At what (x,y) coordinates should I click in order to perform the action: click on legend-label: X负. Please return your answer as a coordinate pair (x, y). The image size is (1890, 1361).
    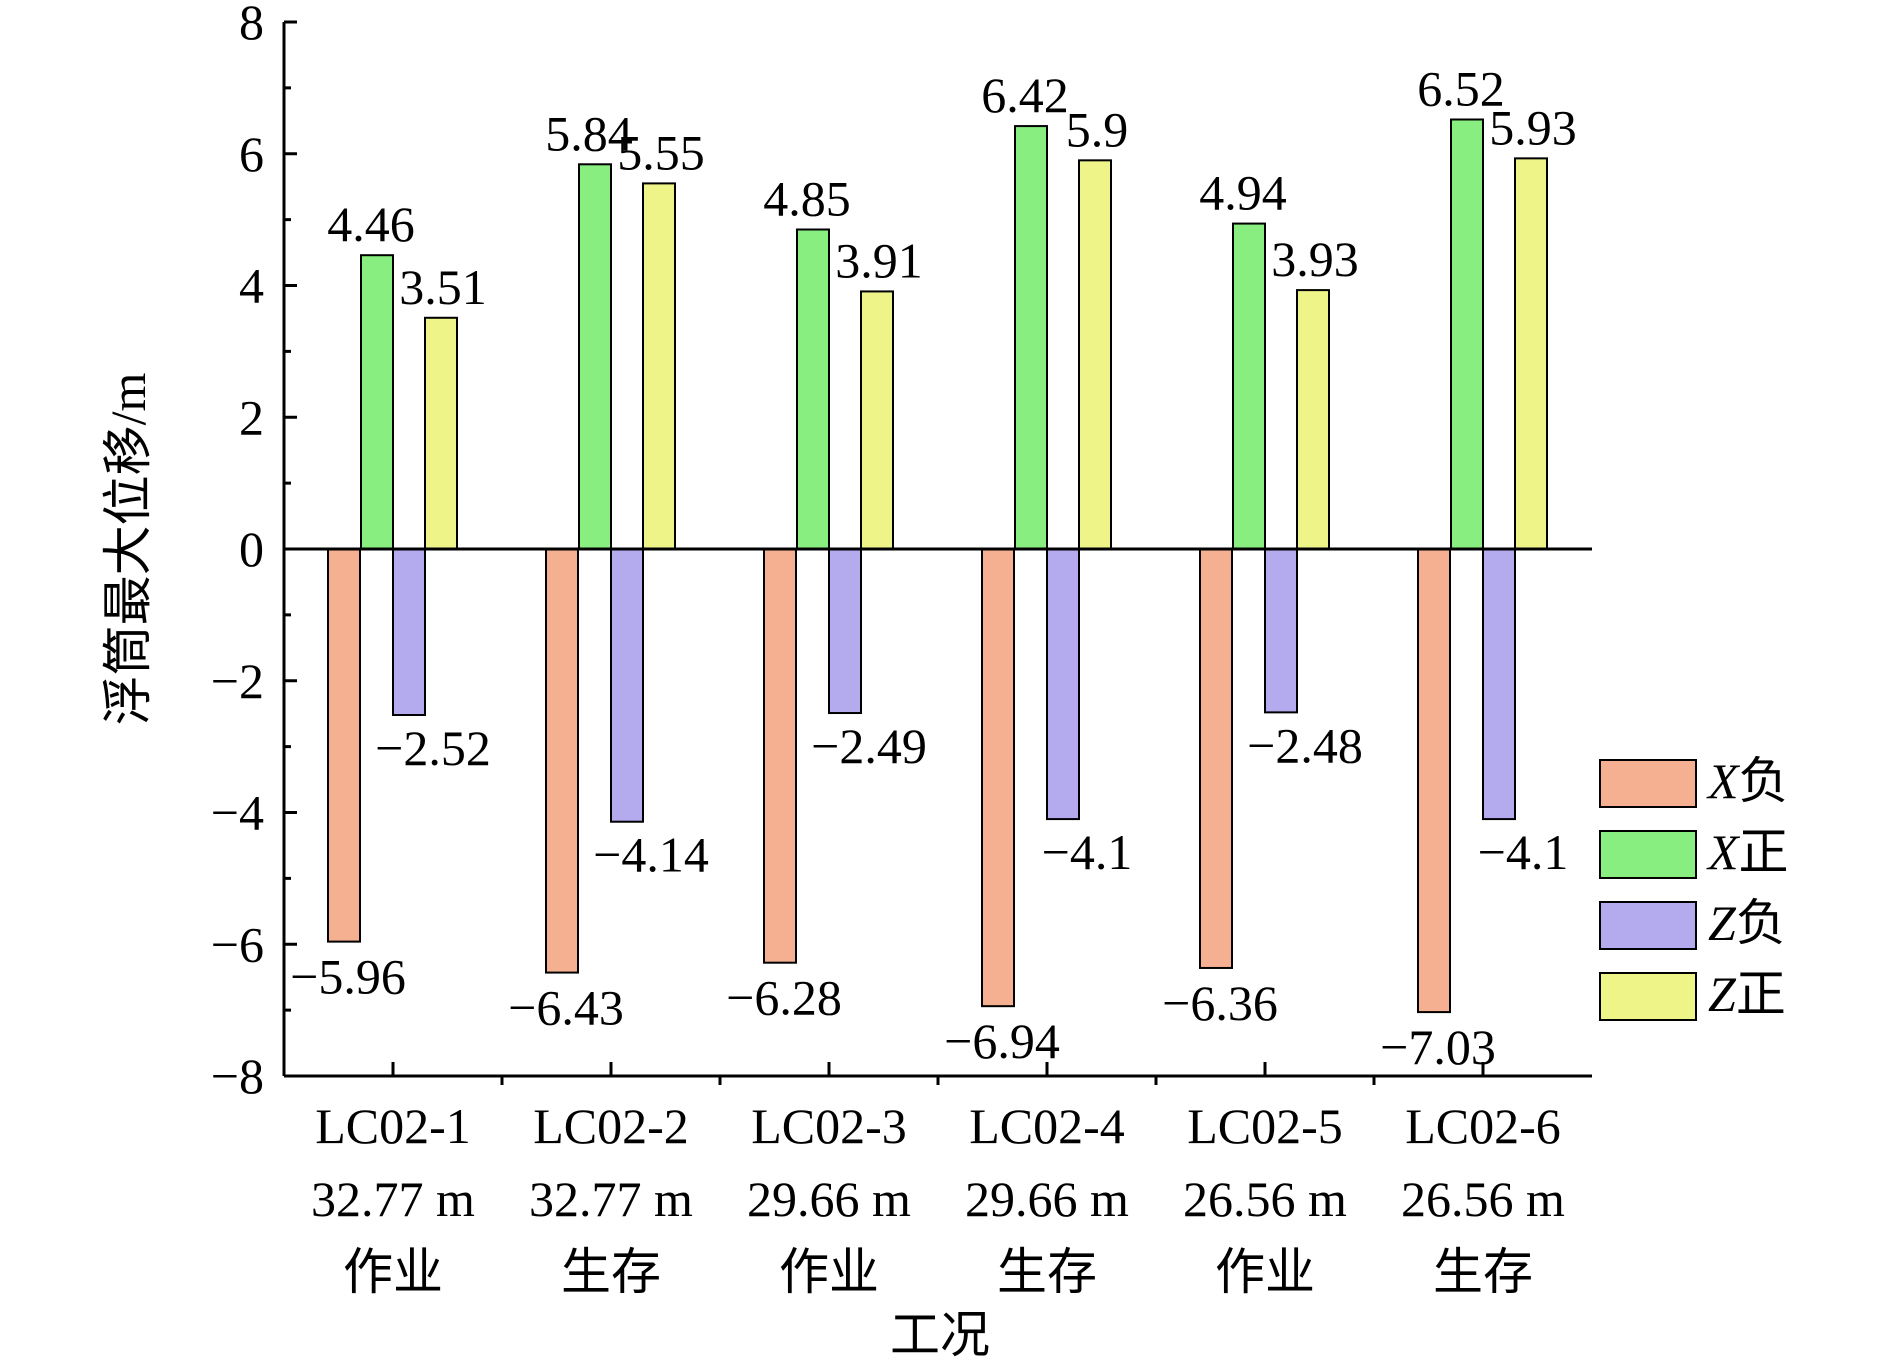
    Looking at the image, I should click on (1747, 781).